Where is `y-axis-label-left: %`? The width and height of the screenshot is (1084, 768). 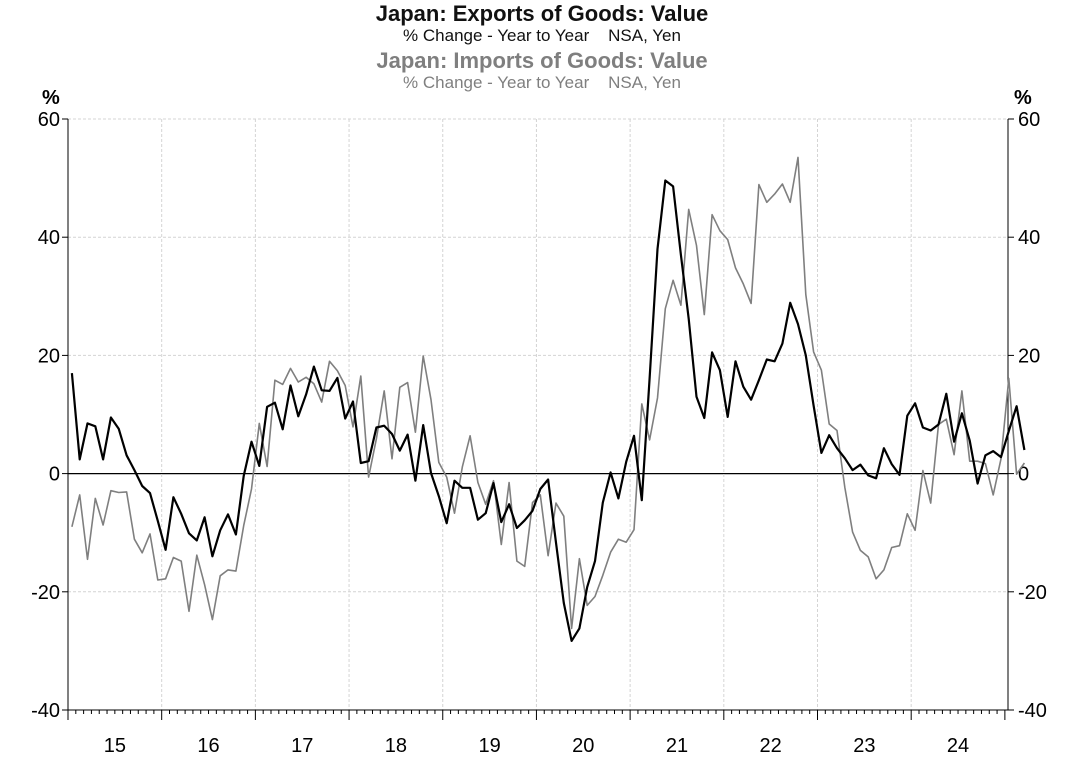 y-axis-label-left: % is located at coordinates (51, 98).